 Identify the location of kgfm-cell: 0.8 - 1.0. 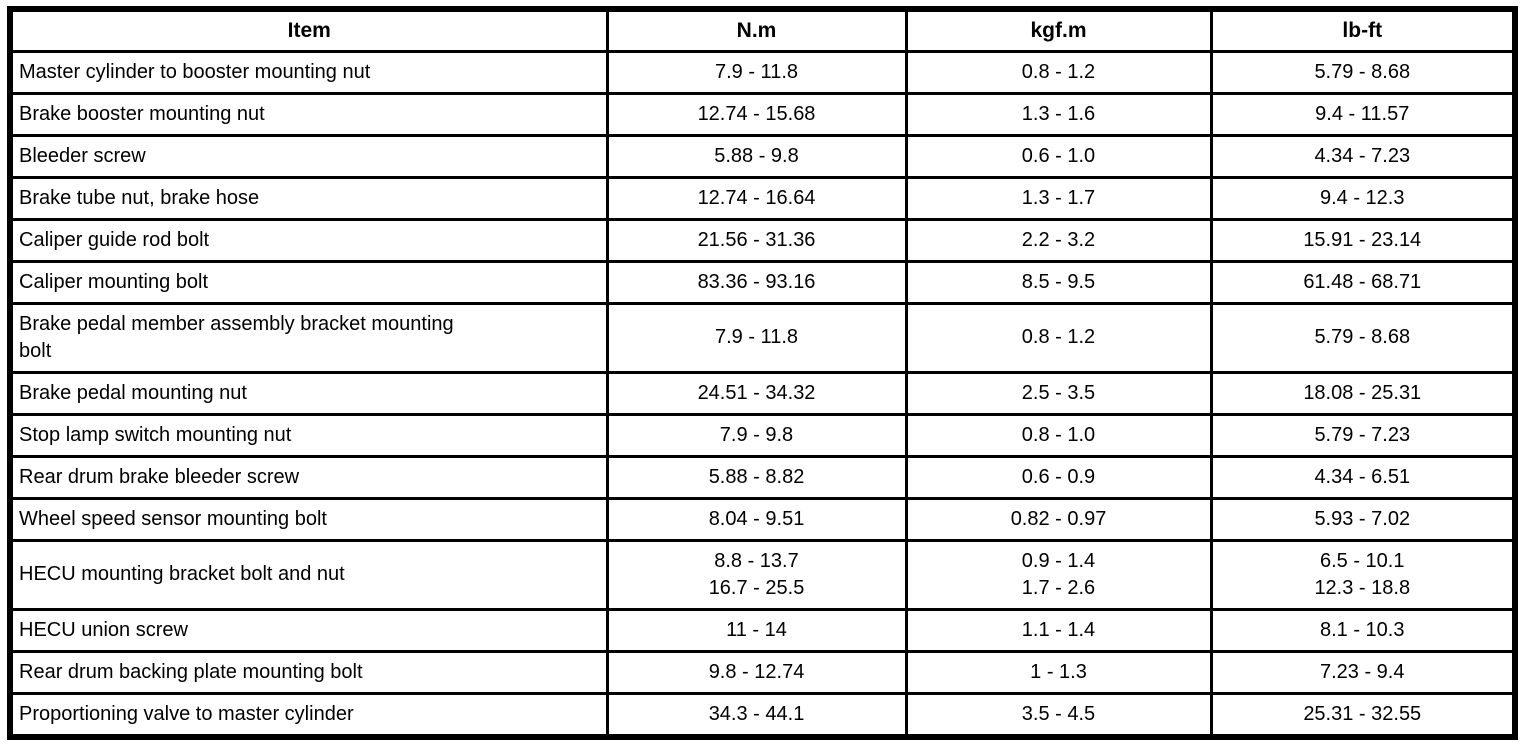
(1058, 435).